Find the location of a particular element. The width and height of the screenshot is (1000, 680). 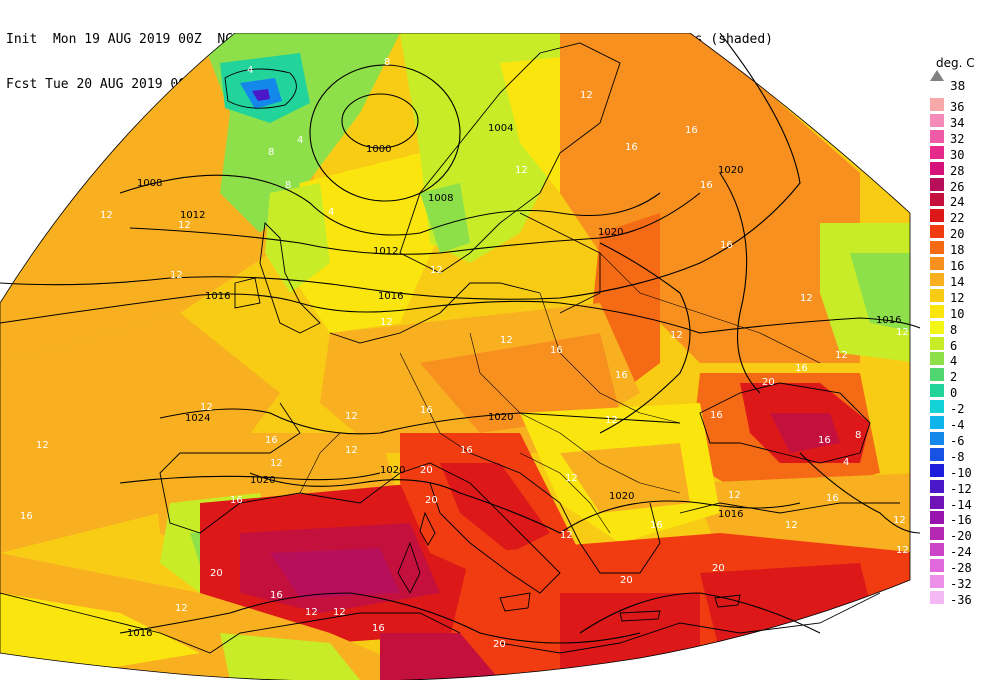

legend-row: 34 is located at coordinates (960, 121).